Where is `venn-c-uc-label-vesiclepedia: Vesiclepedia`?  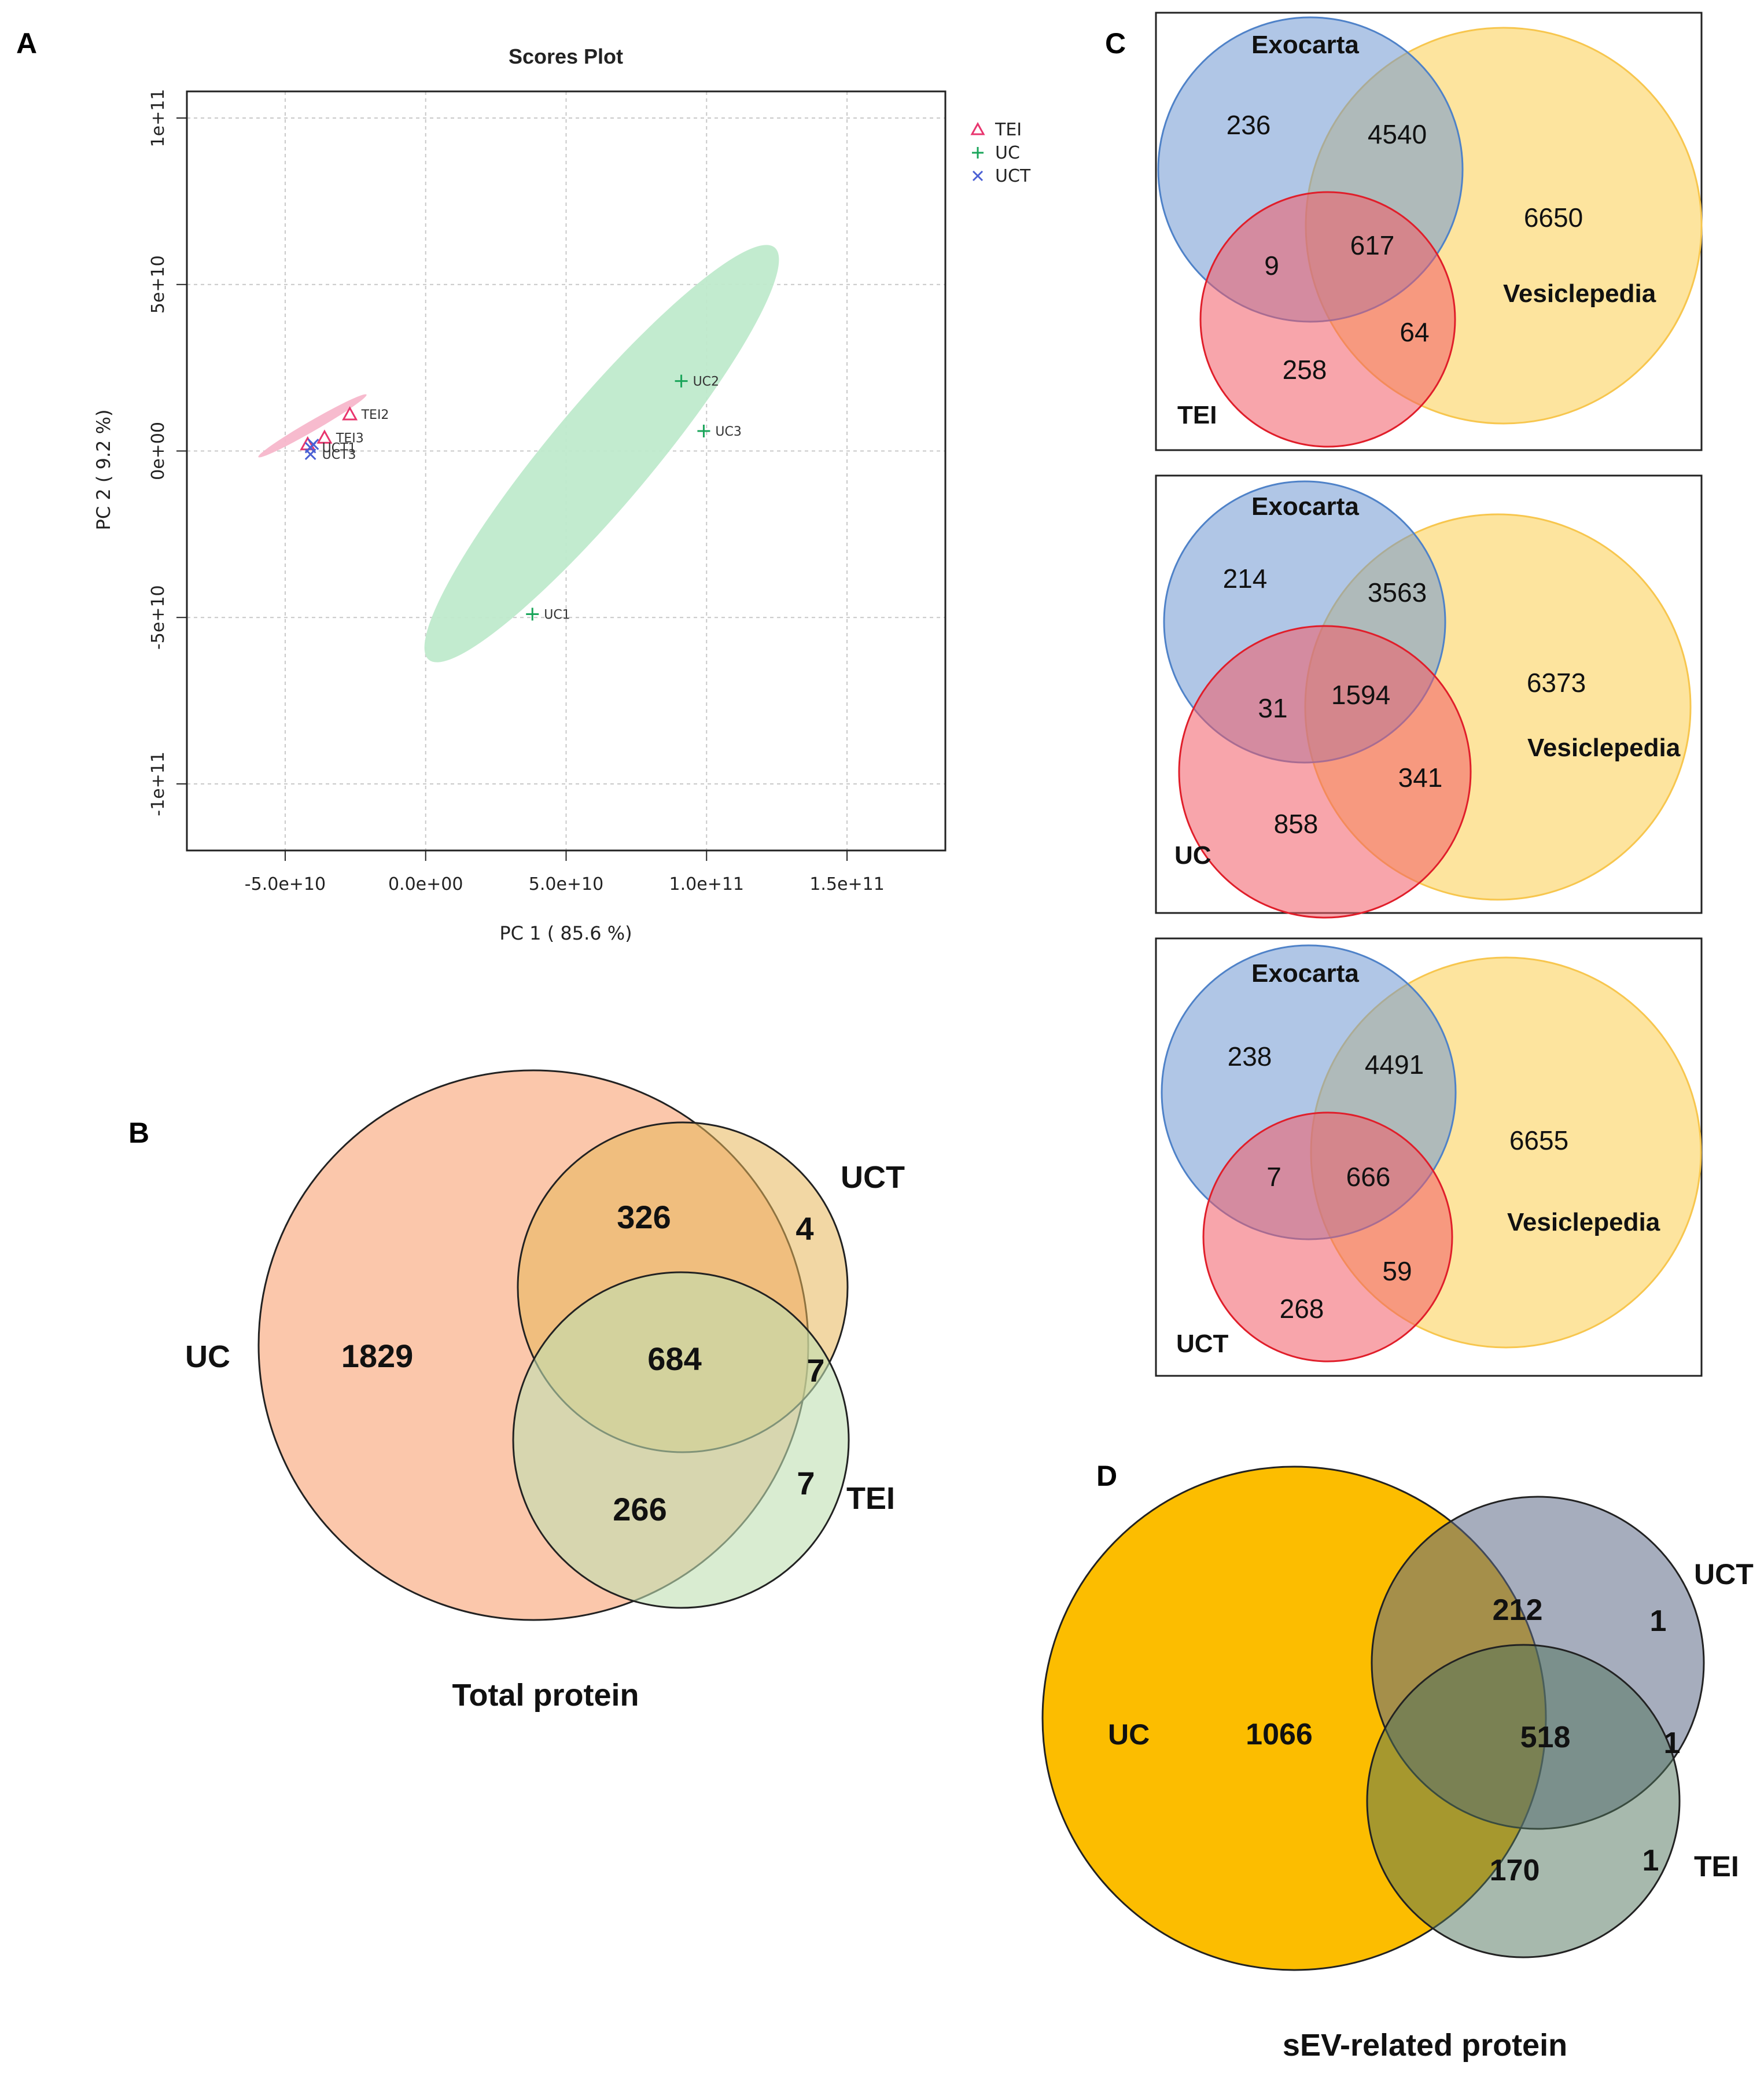 venn-c-uc-label-vesiclepedia: Vesiclepedia is located at coordinates (1604, 748).